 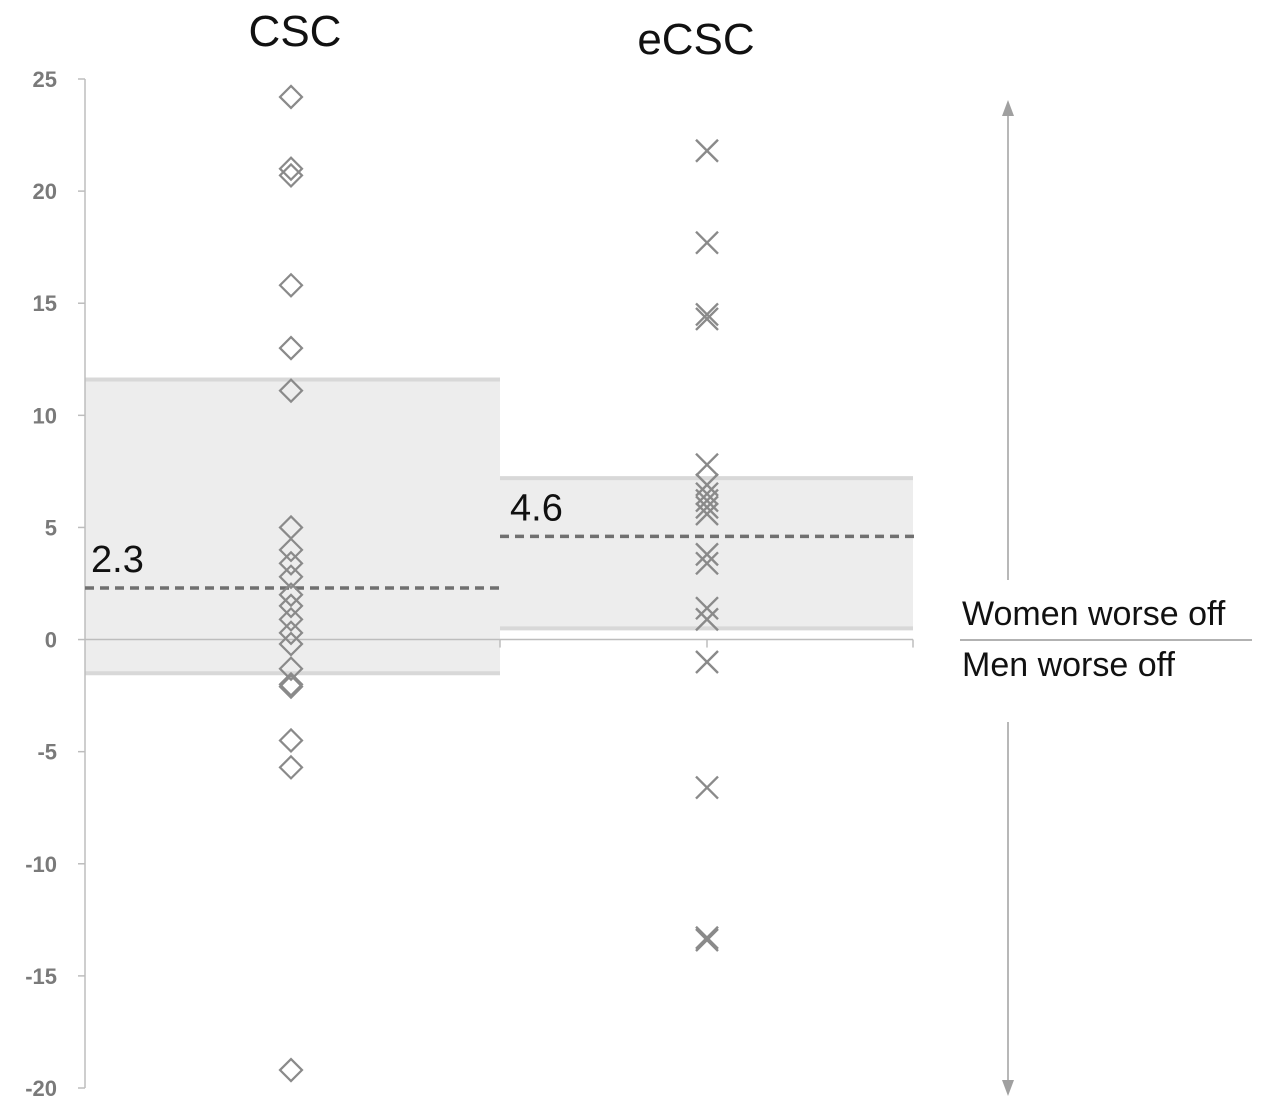 I want to click on y-tick-label: 15, so click(x=45, y=303).